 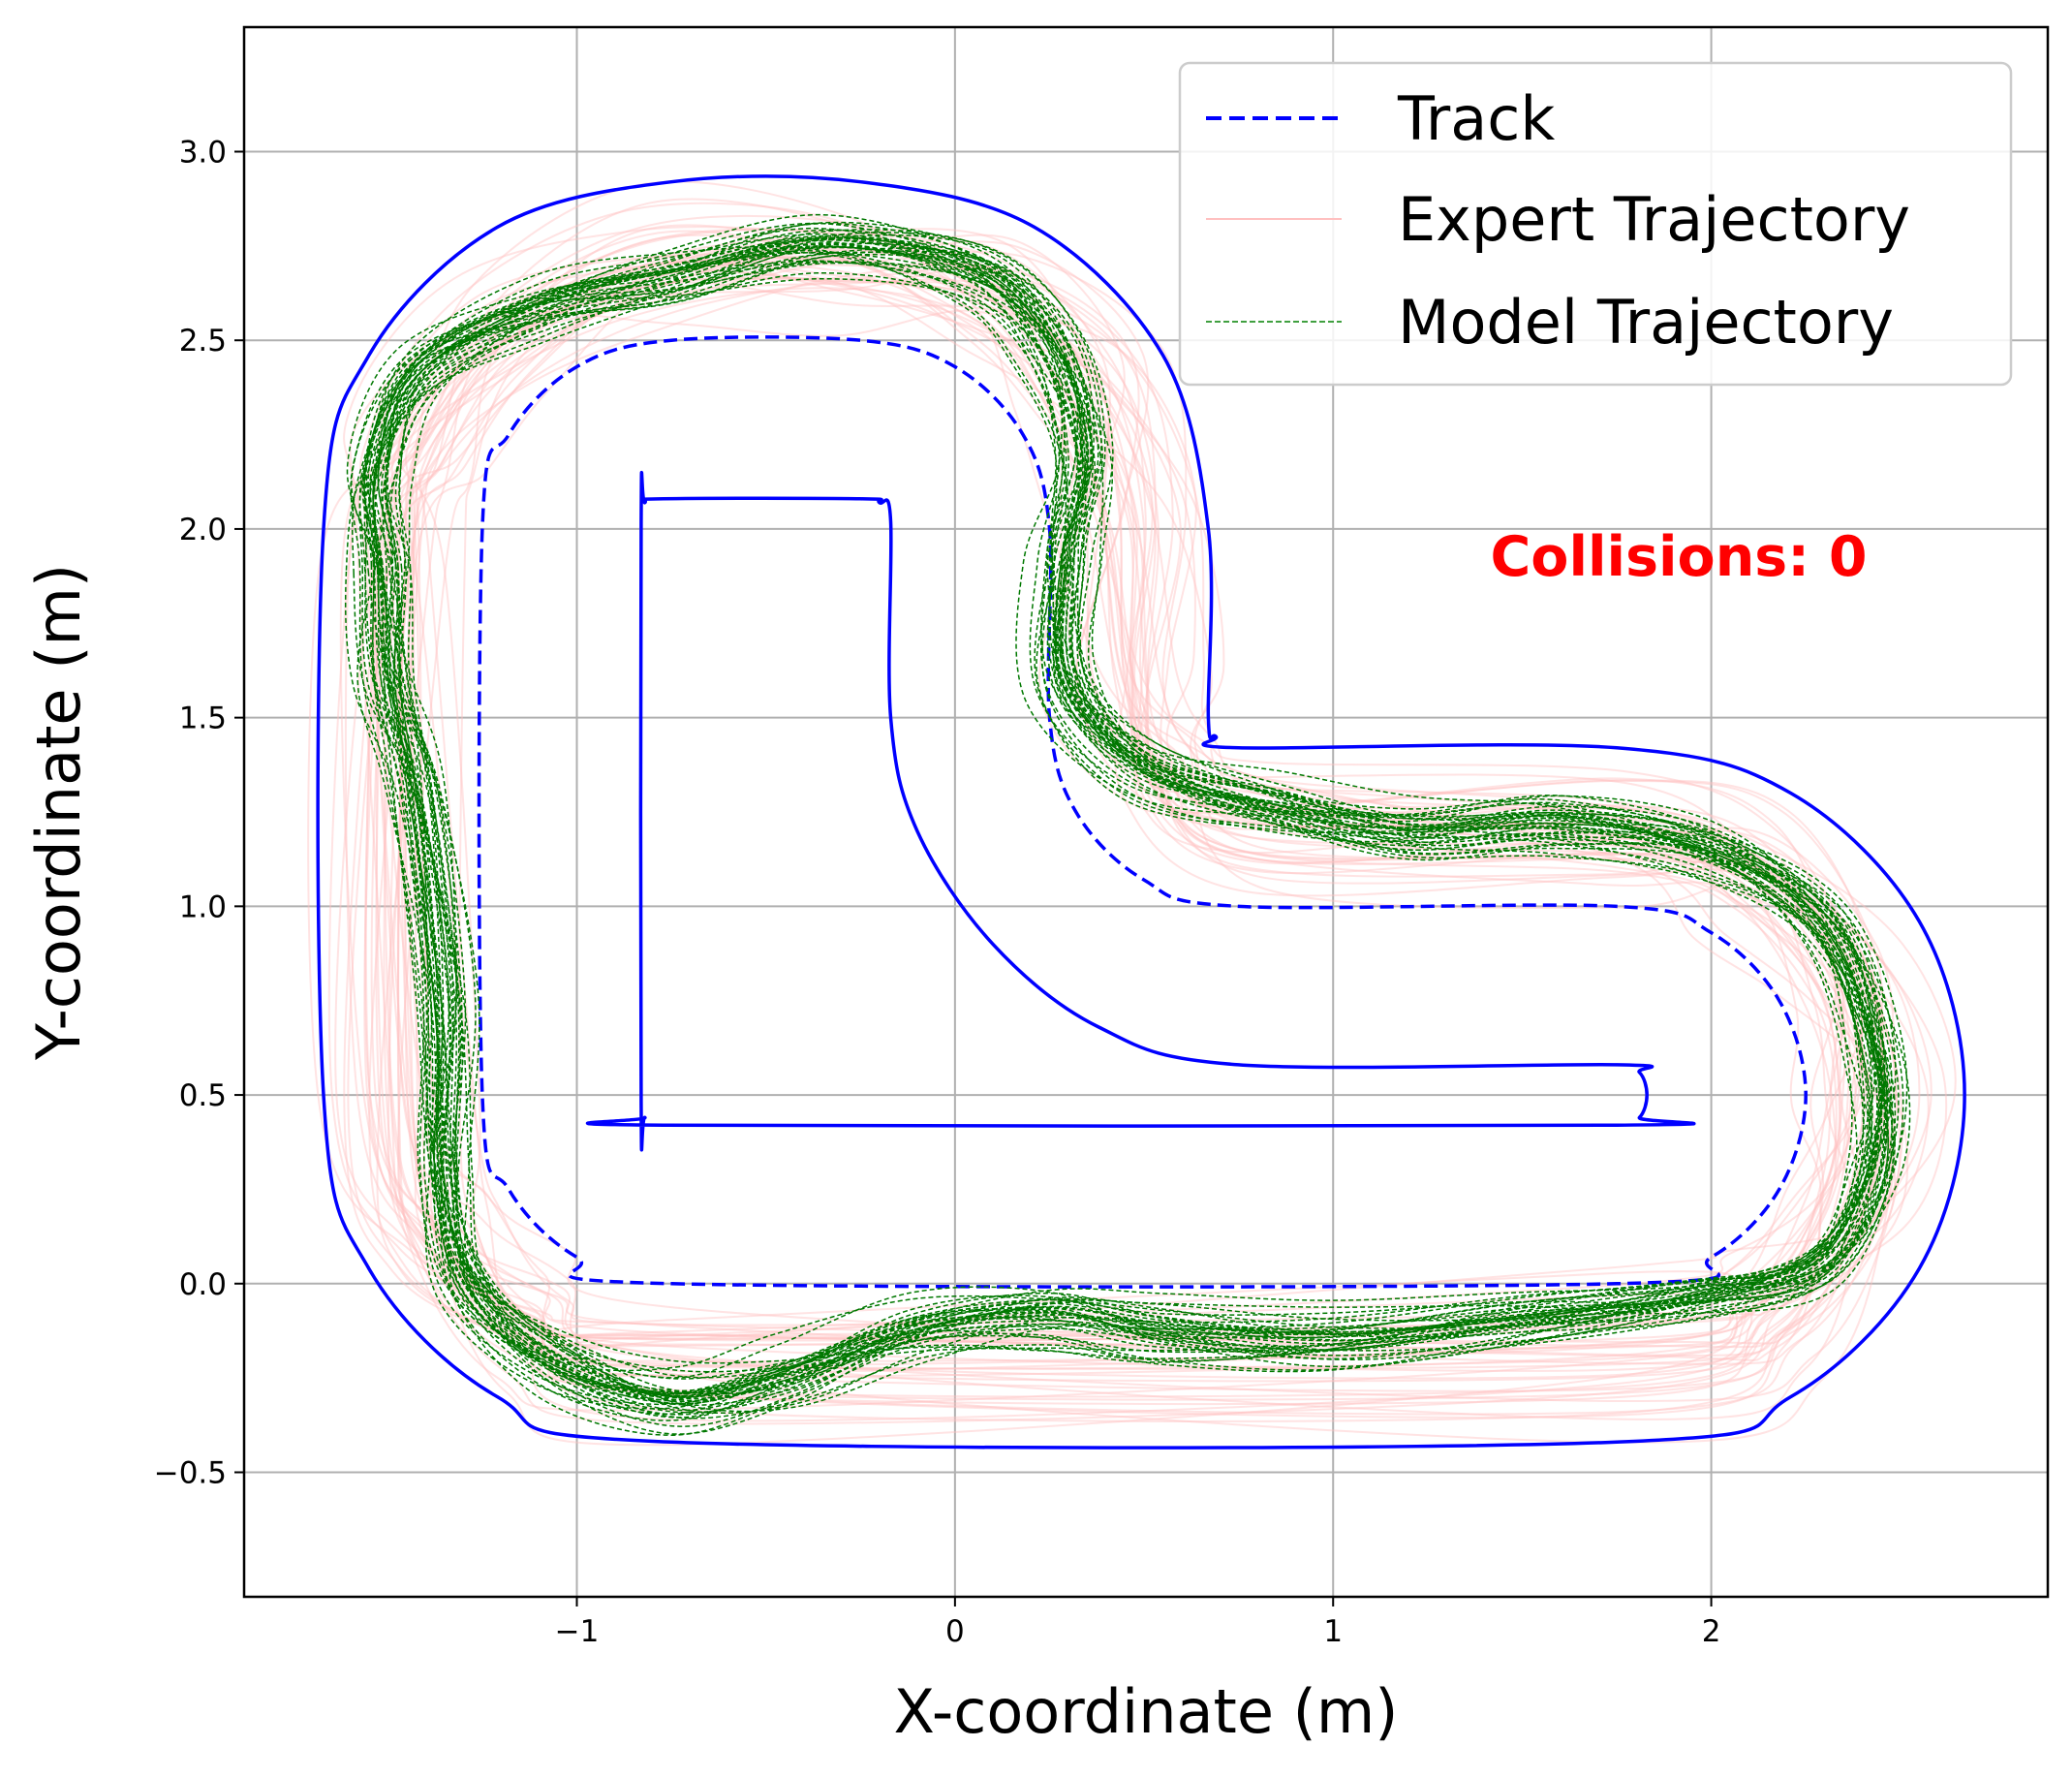 I want to click on y-tick-label: 0.0, so click(x=203, y=1284).